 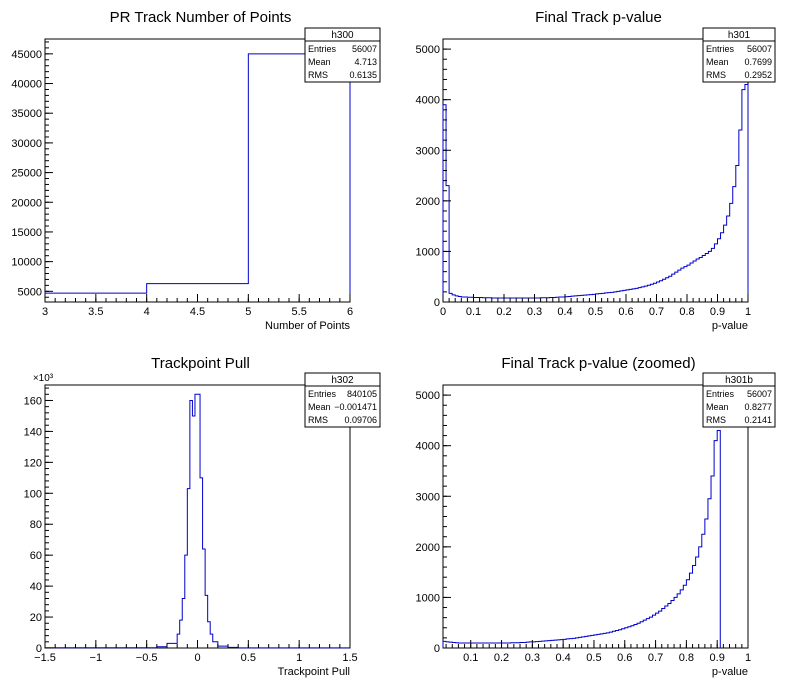 What do you see at coordinates (43, 378) in the screenshot?
I see `y-multiplier-label: ×10³` at bounding box center [43, 378].